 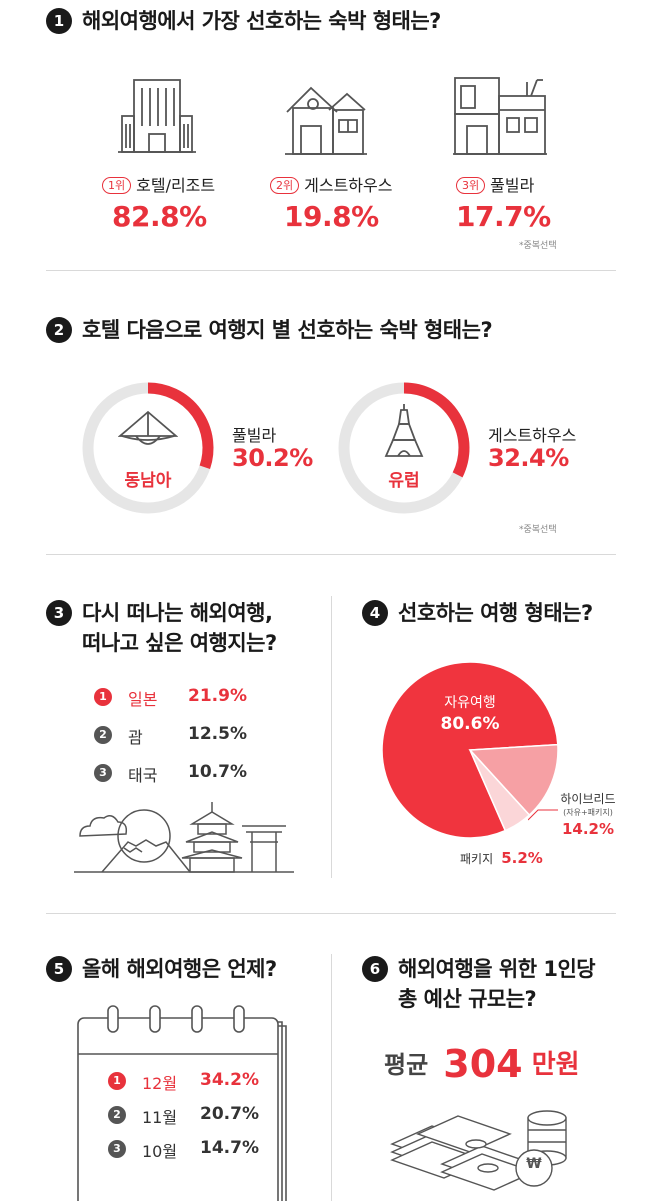 What do you see at coordinates (375, 613) in the screenshot?
I see `section-number-badge: 4` at bounding box center [375, 613].